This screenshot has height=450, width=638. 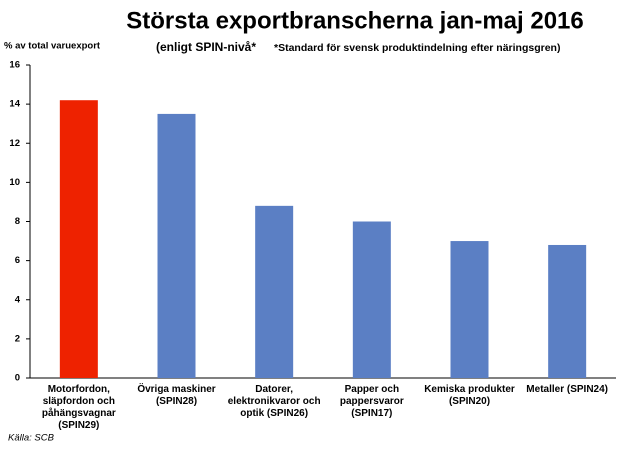 What do you see at coordinates (14, 65) in the screenshot?
I see `y-tick-label: 16` at bounding box center [14, 65].